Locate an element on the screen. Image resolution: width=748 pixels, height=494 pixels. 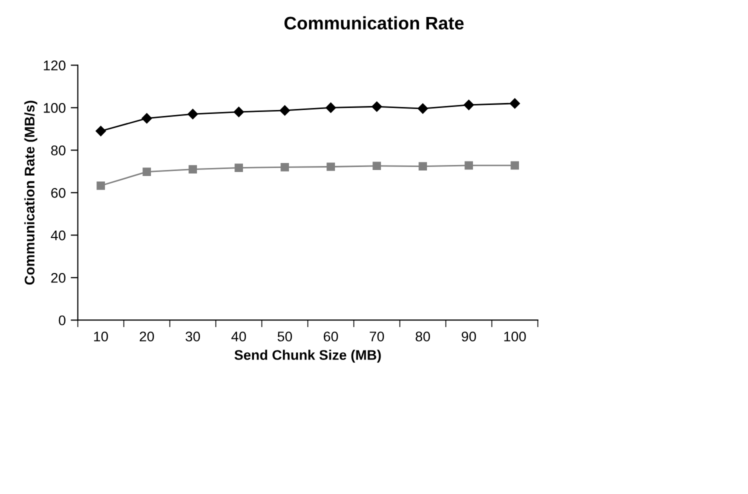
x-tick-label: 40 is located at coordinates (238, 337).